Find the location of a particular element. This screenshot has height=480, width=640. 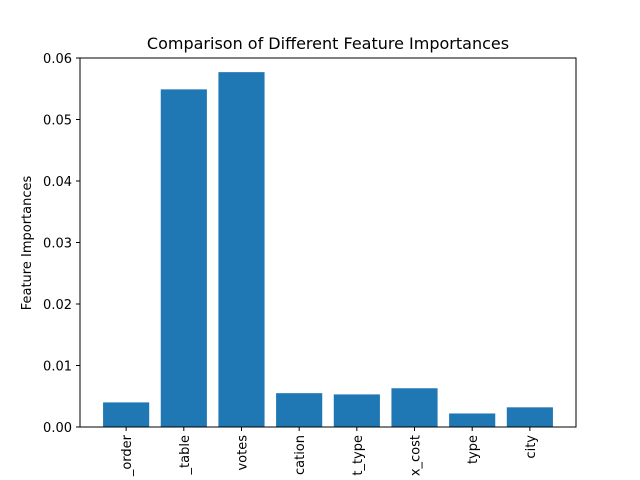

x-tick-label: votes is located at coordinates (242, 453).